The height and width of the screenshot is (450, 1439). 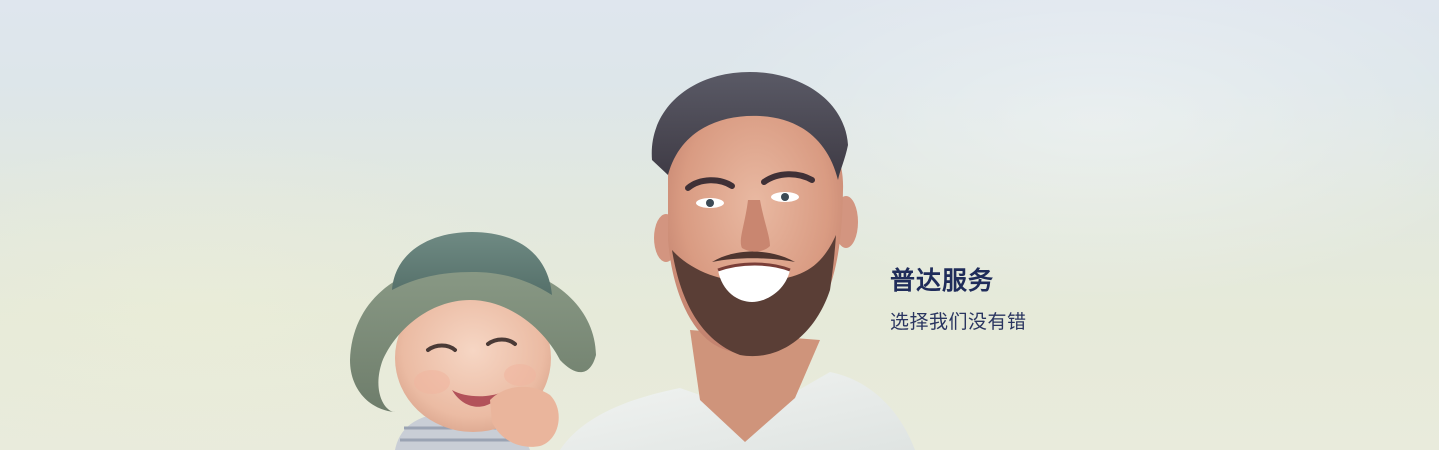 What do you see at coordinates (473, 341) in the screenshot?
I see `baby-figure` at bounding box center [473, 341].